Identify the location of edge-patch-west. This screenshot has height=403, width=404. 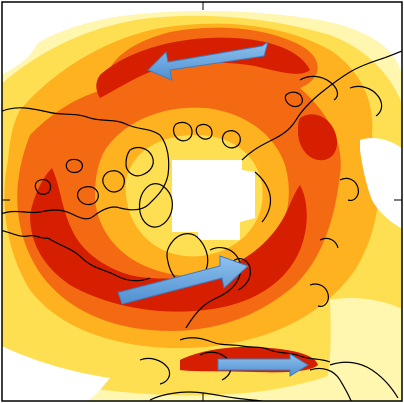
(35, 38).